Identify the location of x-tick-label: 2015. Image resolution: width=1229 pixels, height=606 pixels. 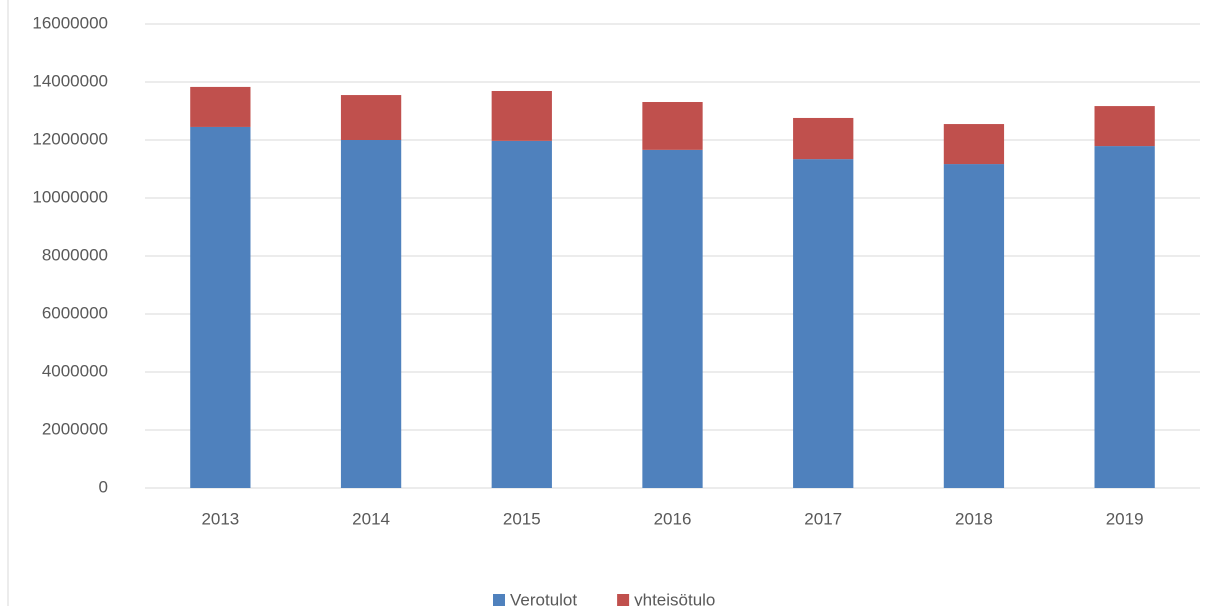
(522, 518).